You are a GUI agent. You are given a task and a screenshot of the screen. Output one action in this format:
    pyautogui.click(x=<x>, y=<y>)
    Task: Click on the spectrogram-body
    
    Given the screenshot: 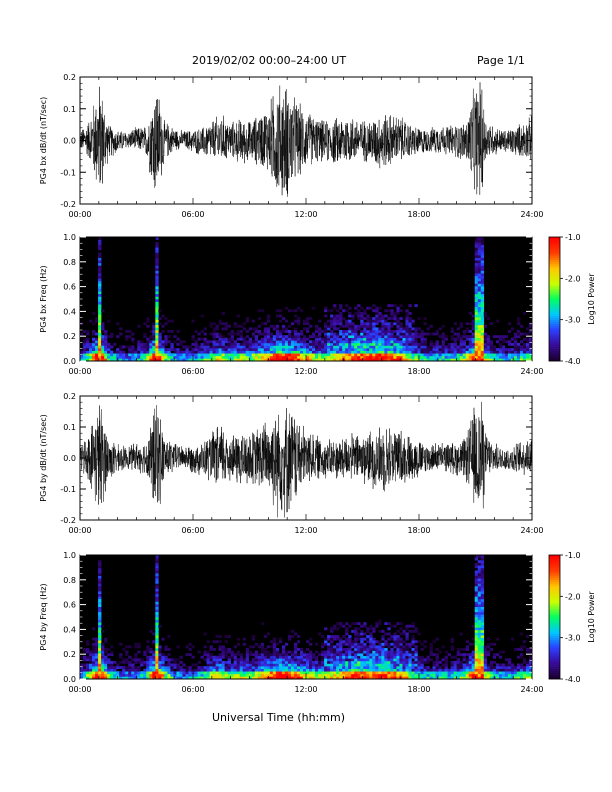 What is the action you would take?
    pyautogui.click(x=306, y=617)
    